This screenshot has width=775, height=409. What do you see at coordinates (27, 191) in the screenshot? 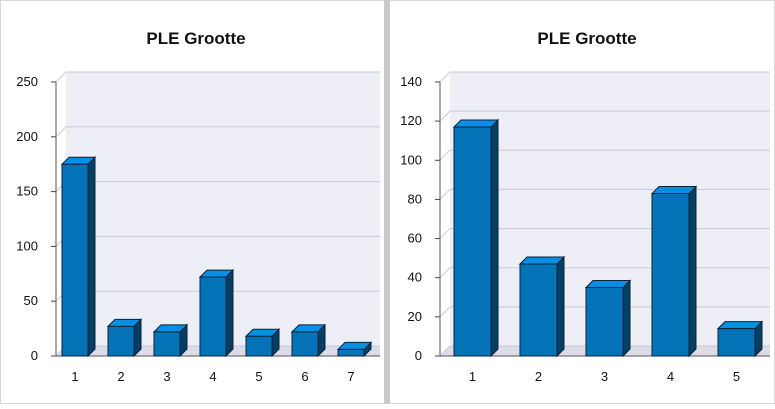
I see `y-tick-label: 150` at bounding box center [27, 191].